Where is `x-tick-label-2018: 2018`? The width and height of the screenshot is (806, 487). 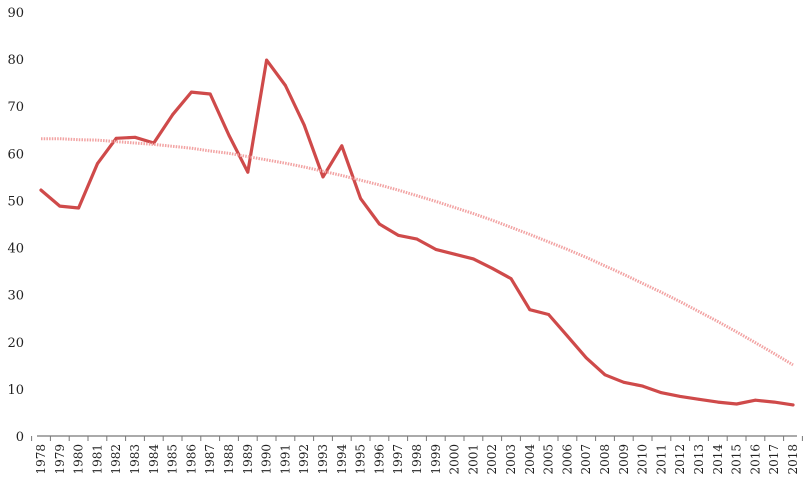
x-tick-label-2018: 2018 is located at coordinates (793, 459).